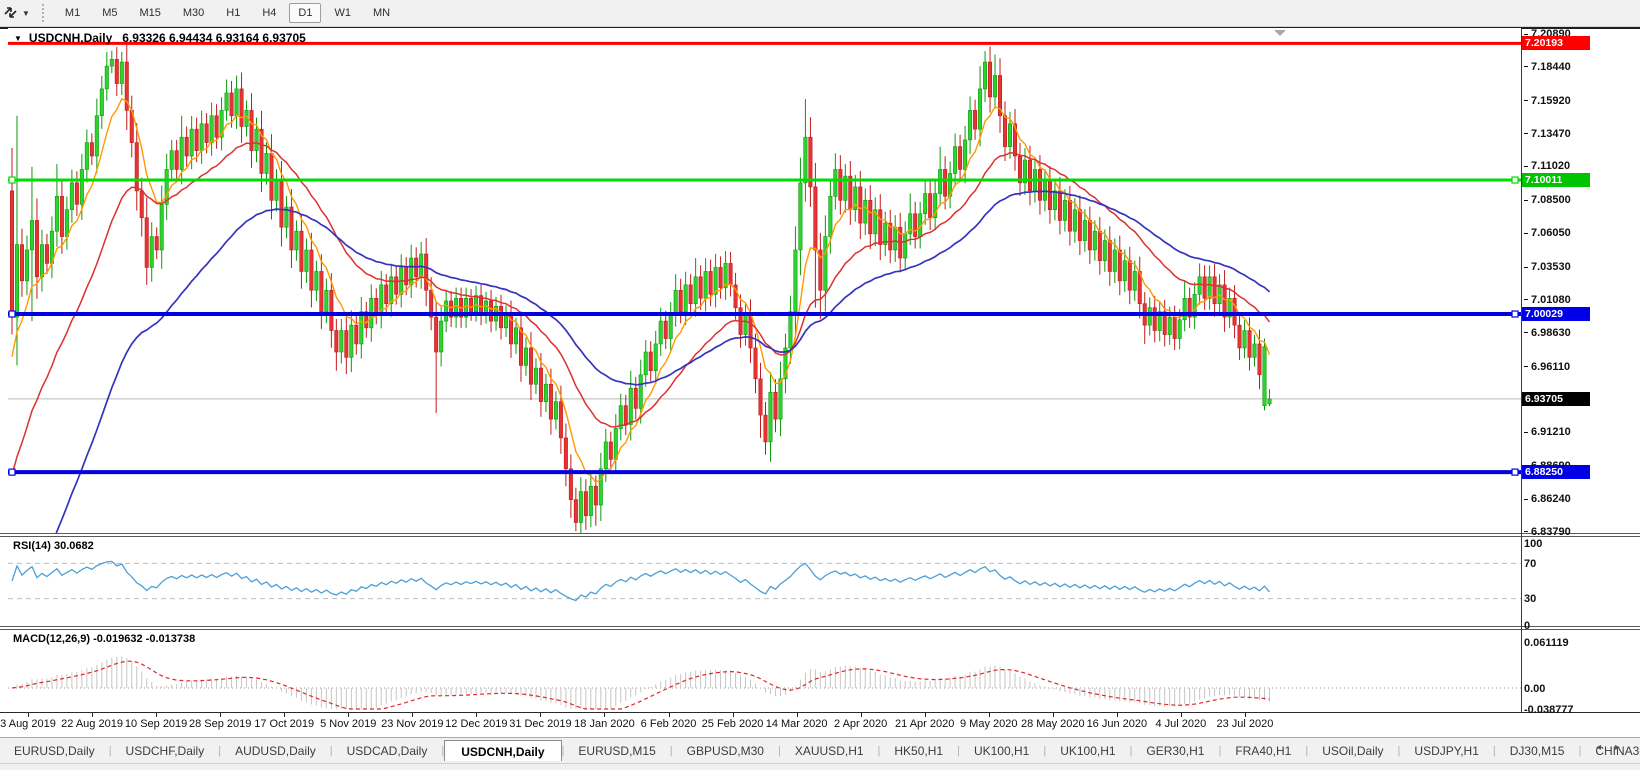  I want to click on chart-tab-EURUSD-Daily: EURUSD,Daily, so click(54, 750).